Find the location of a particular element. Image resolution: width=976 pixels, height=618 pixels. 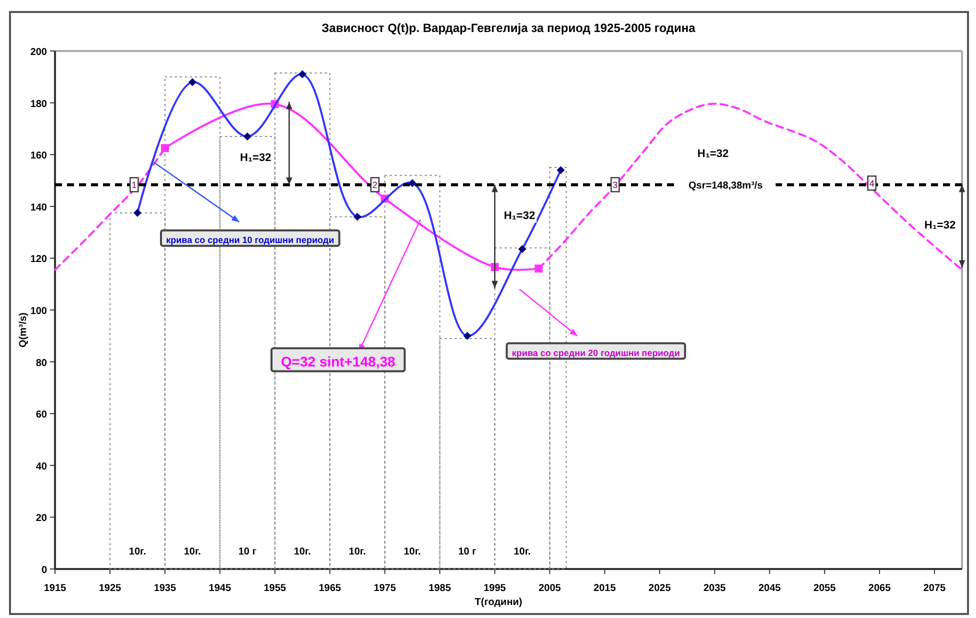

annotation: 4 is located at coordinates (871, 183).